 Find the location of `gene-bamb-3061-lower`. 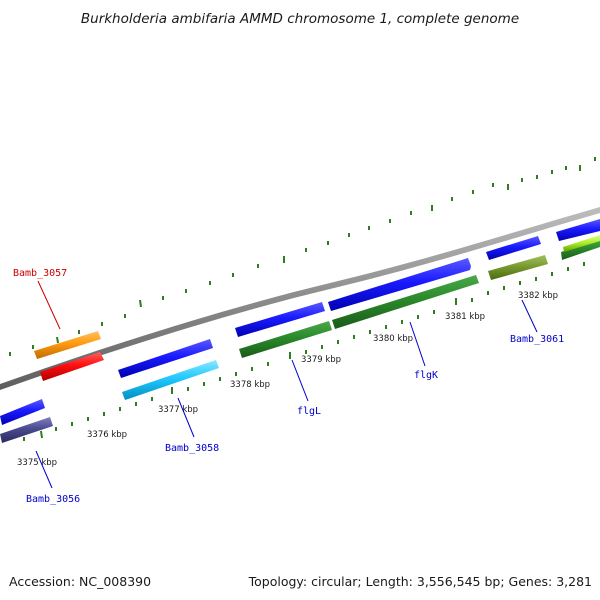

gene-bamb-3061-lower is located at coordinates (518, 267).